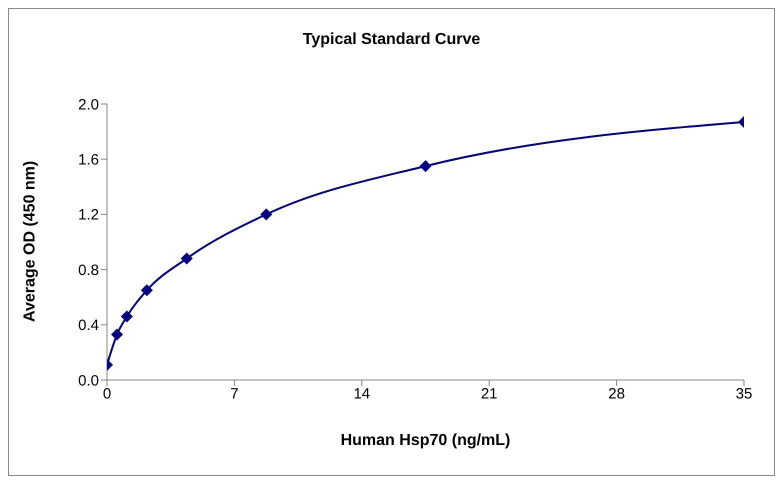 This screenshot has width=783, height=484. Describe the element at coordinates (88, 105) in the screenshot. I see `y-tick-label: 2.0` at that location.